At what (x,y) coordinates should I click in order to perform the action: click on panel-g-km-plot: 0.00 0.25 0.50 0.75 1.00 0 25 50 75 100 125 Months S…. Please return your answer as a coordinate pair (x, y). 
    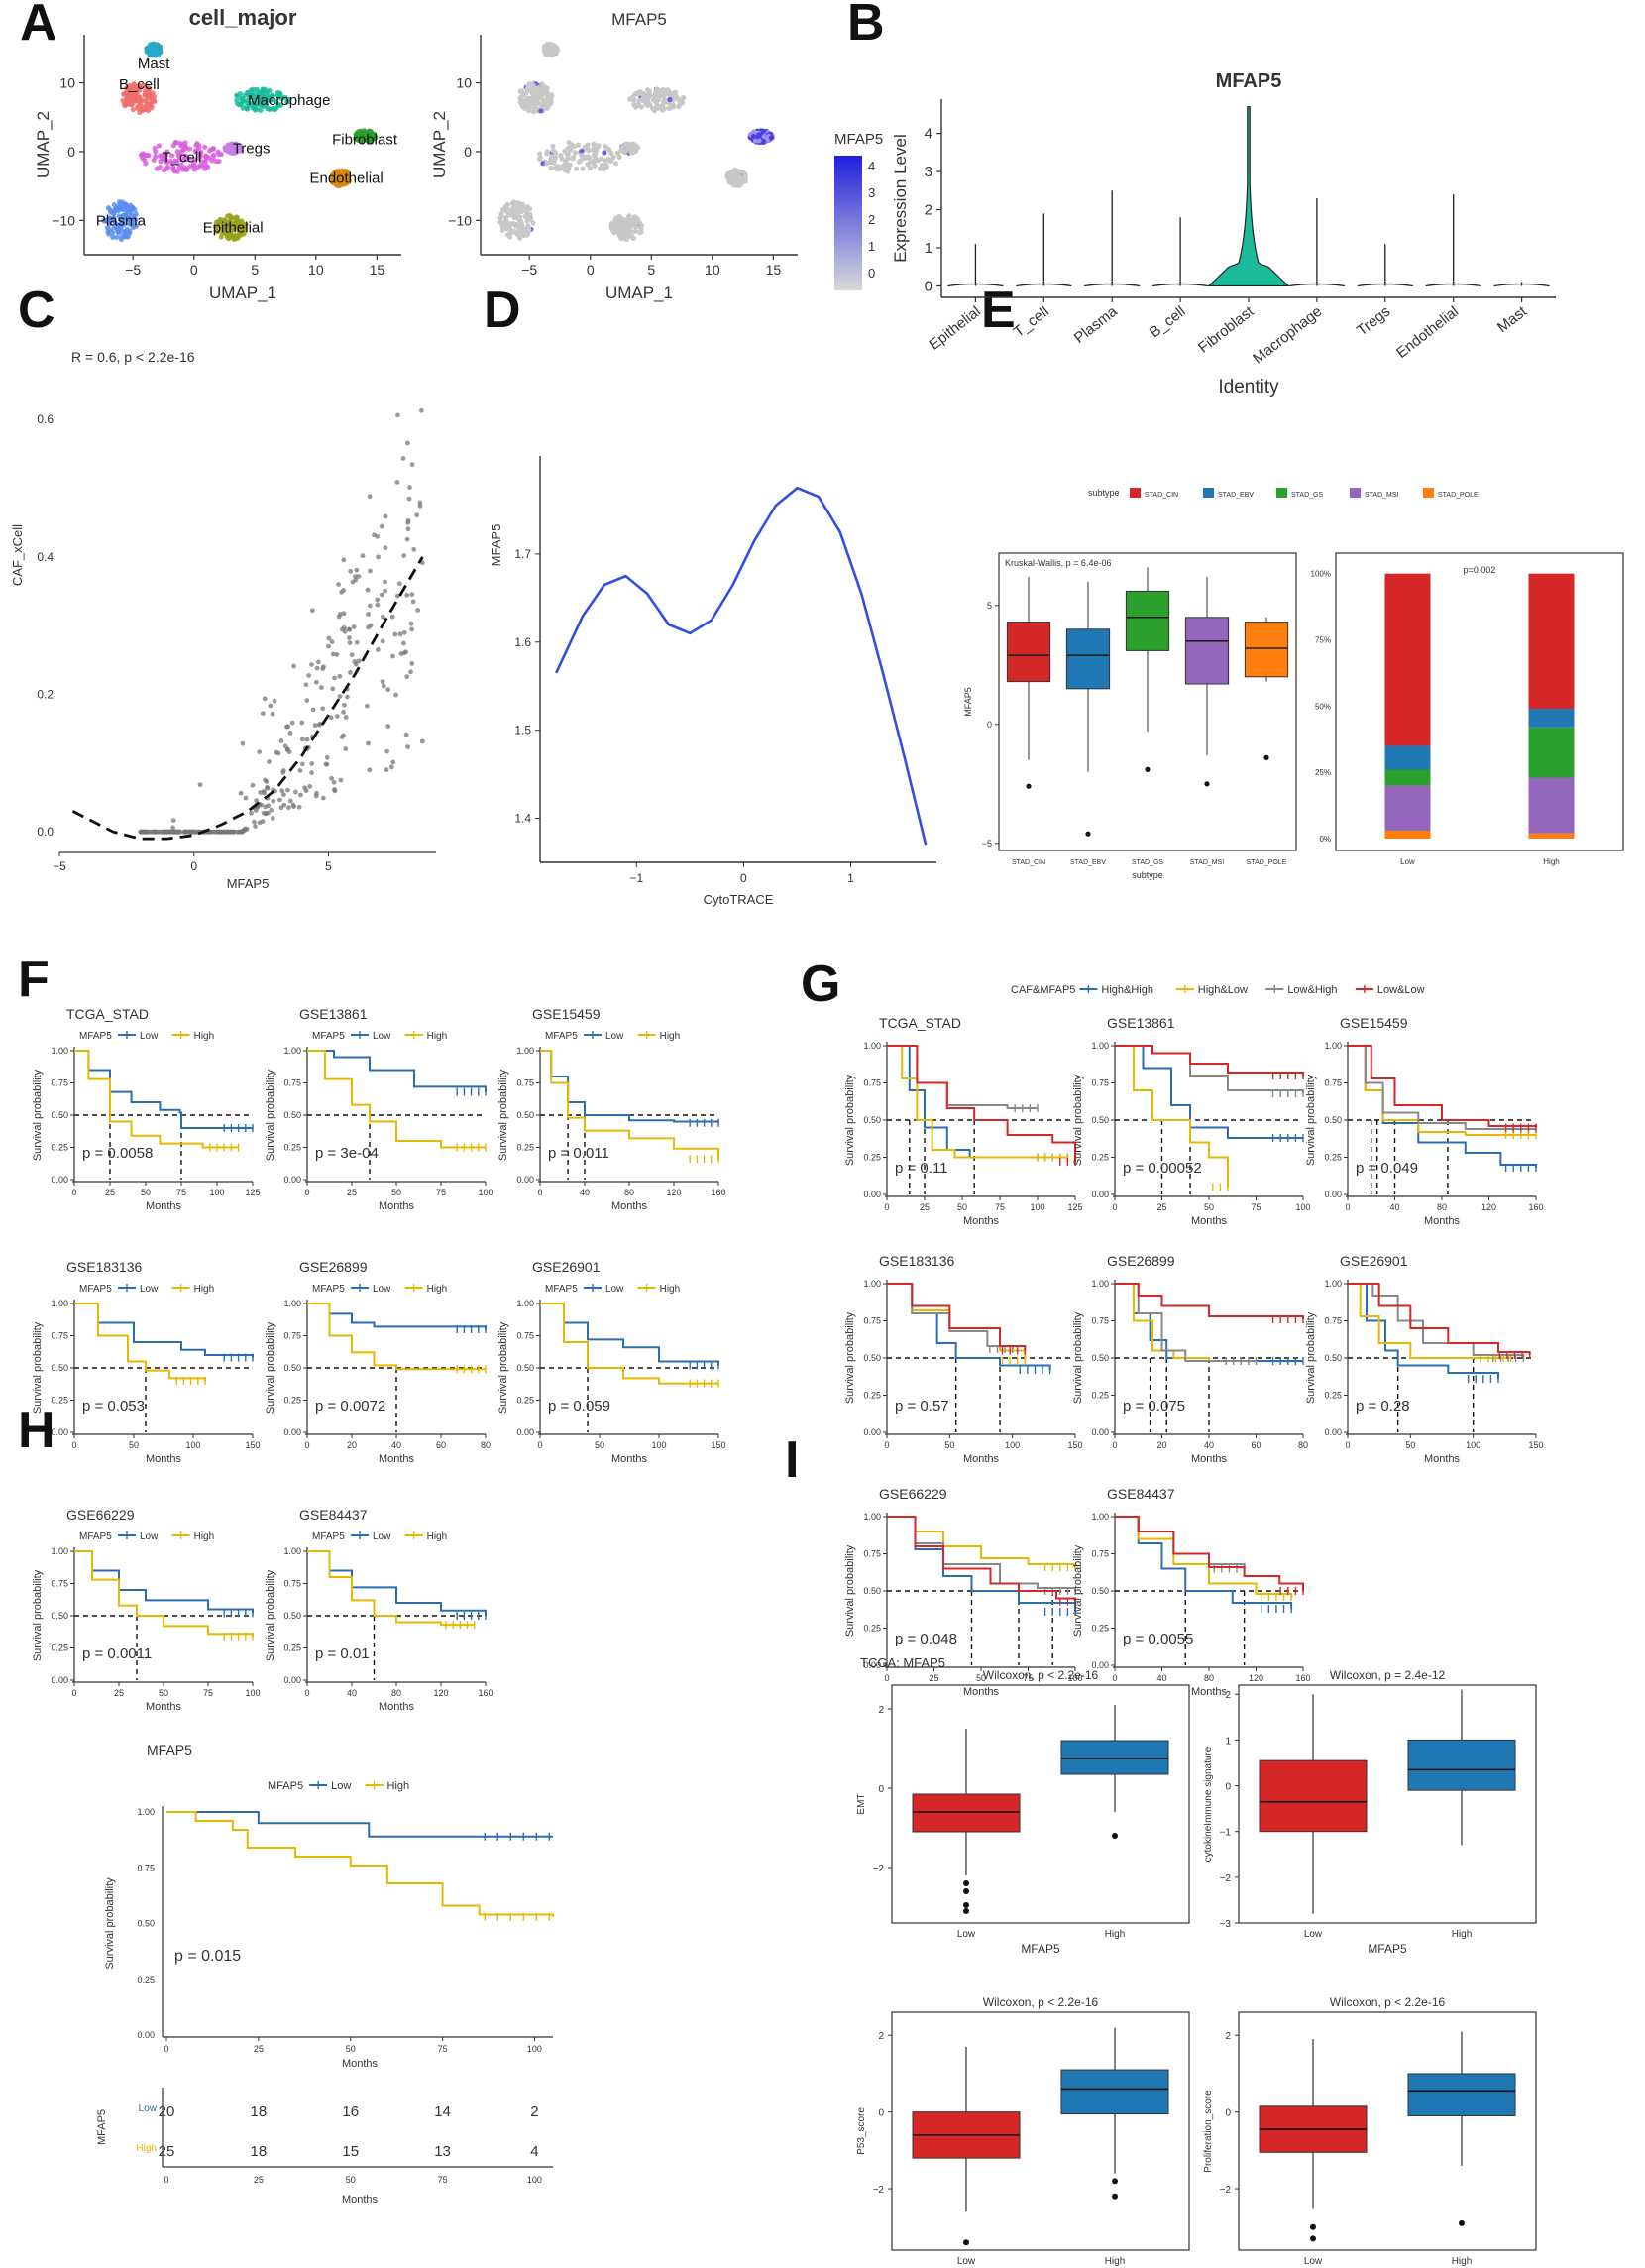
    Looking at the image, I should click on (963, 1121).